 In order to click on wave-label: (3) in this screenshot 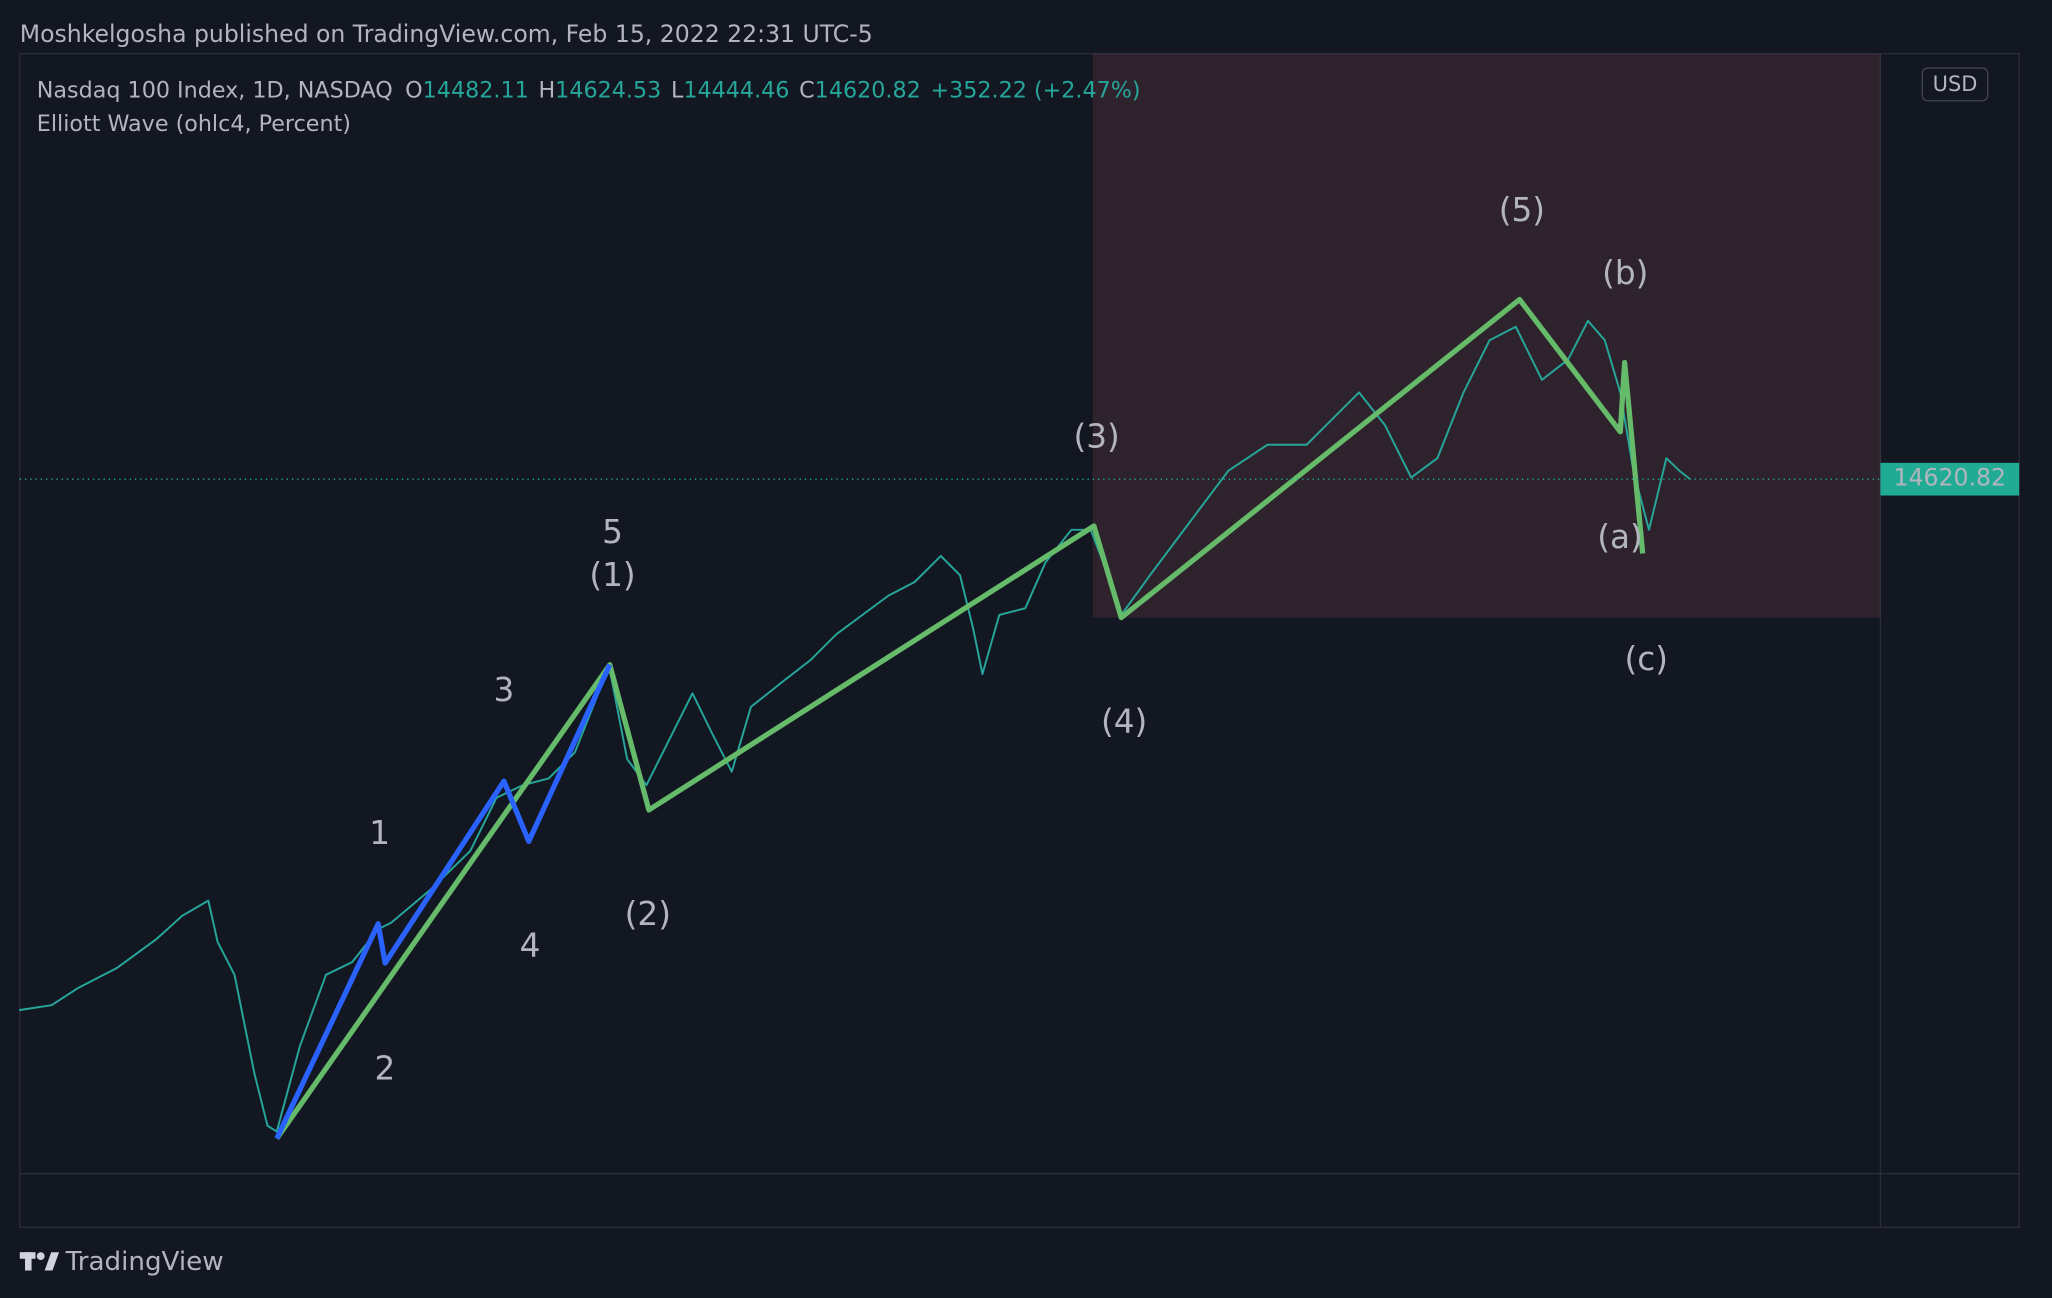, I will do `click(1096, 436)`.